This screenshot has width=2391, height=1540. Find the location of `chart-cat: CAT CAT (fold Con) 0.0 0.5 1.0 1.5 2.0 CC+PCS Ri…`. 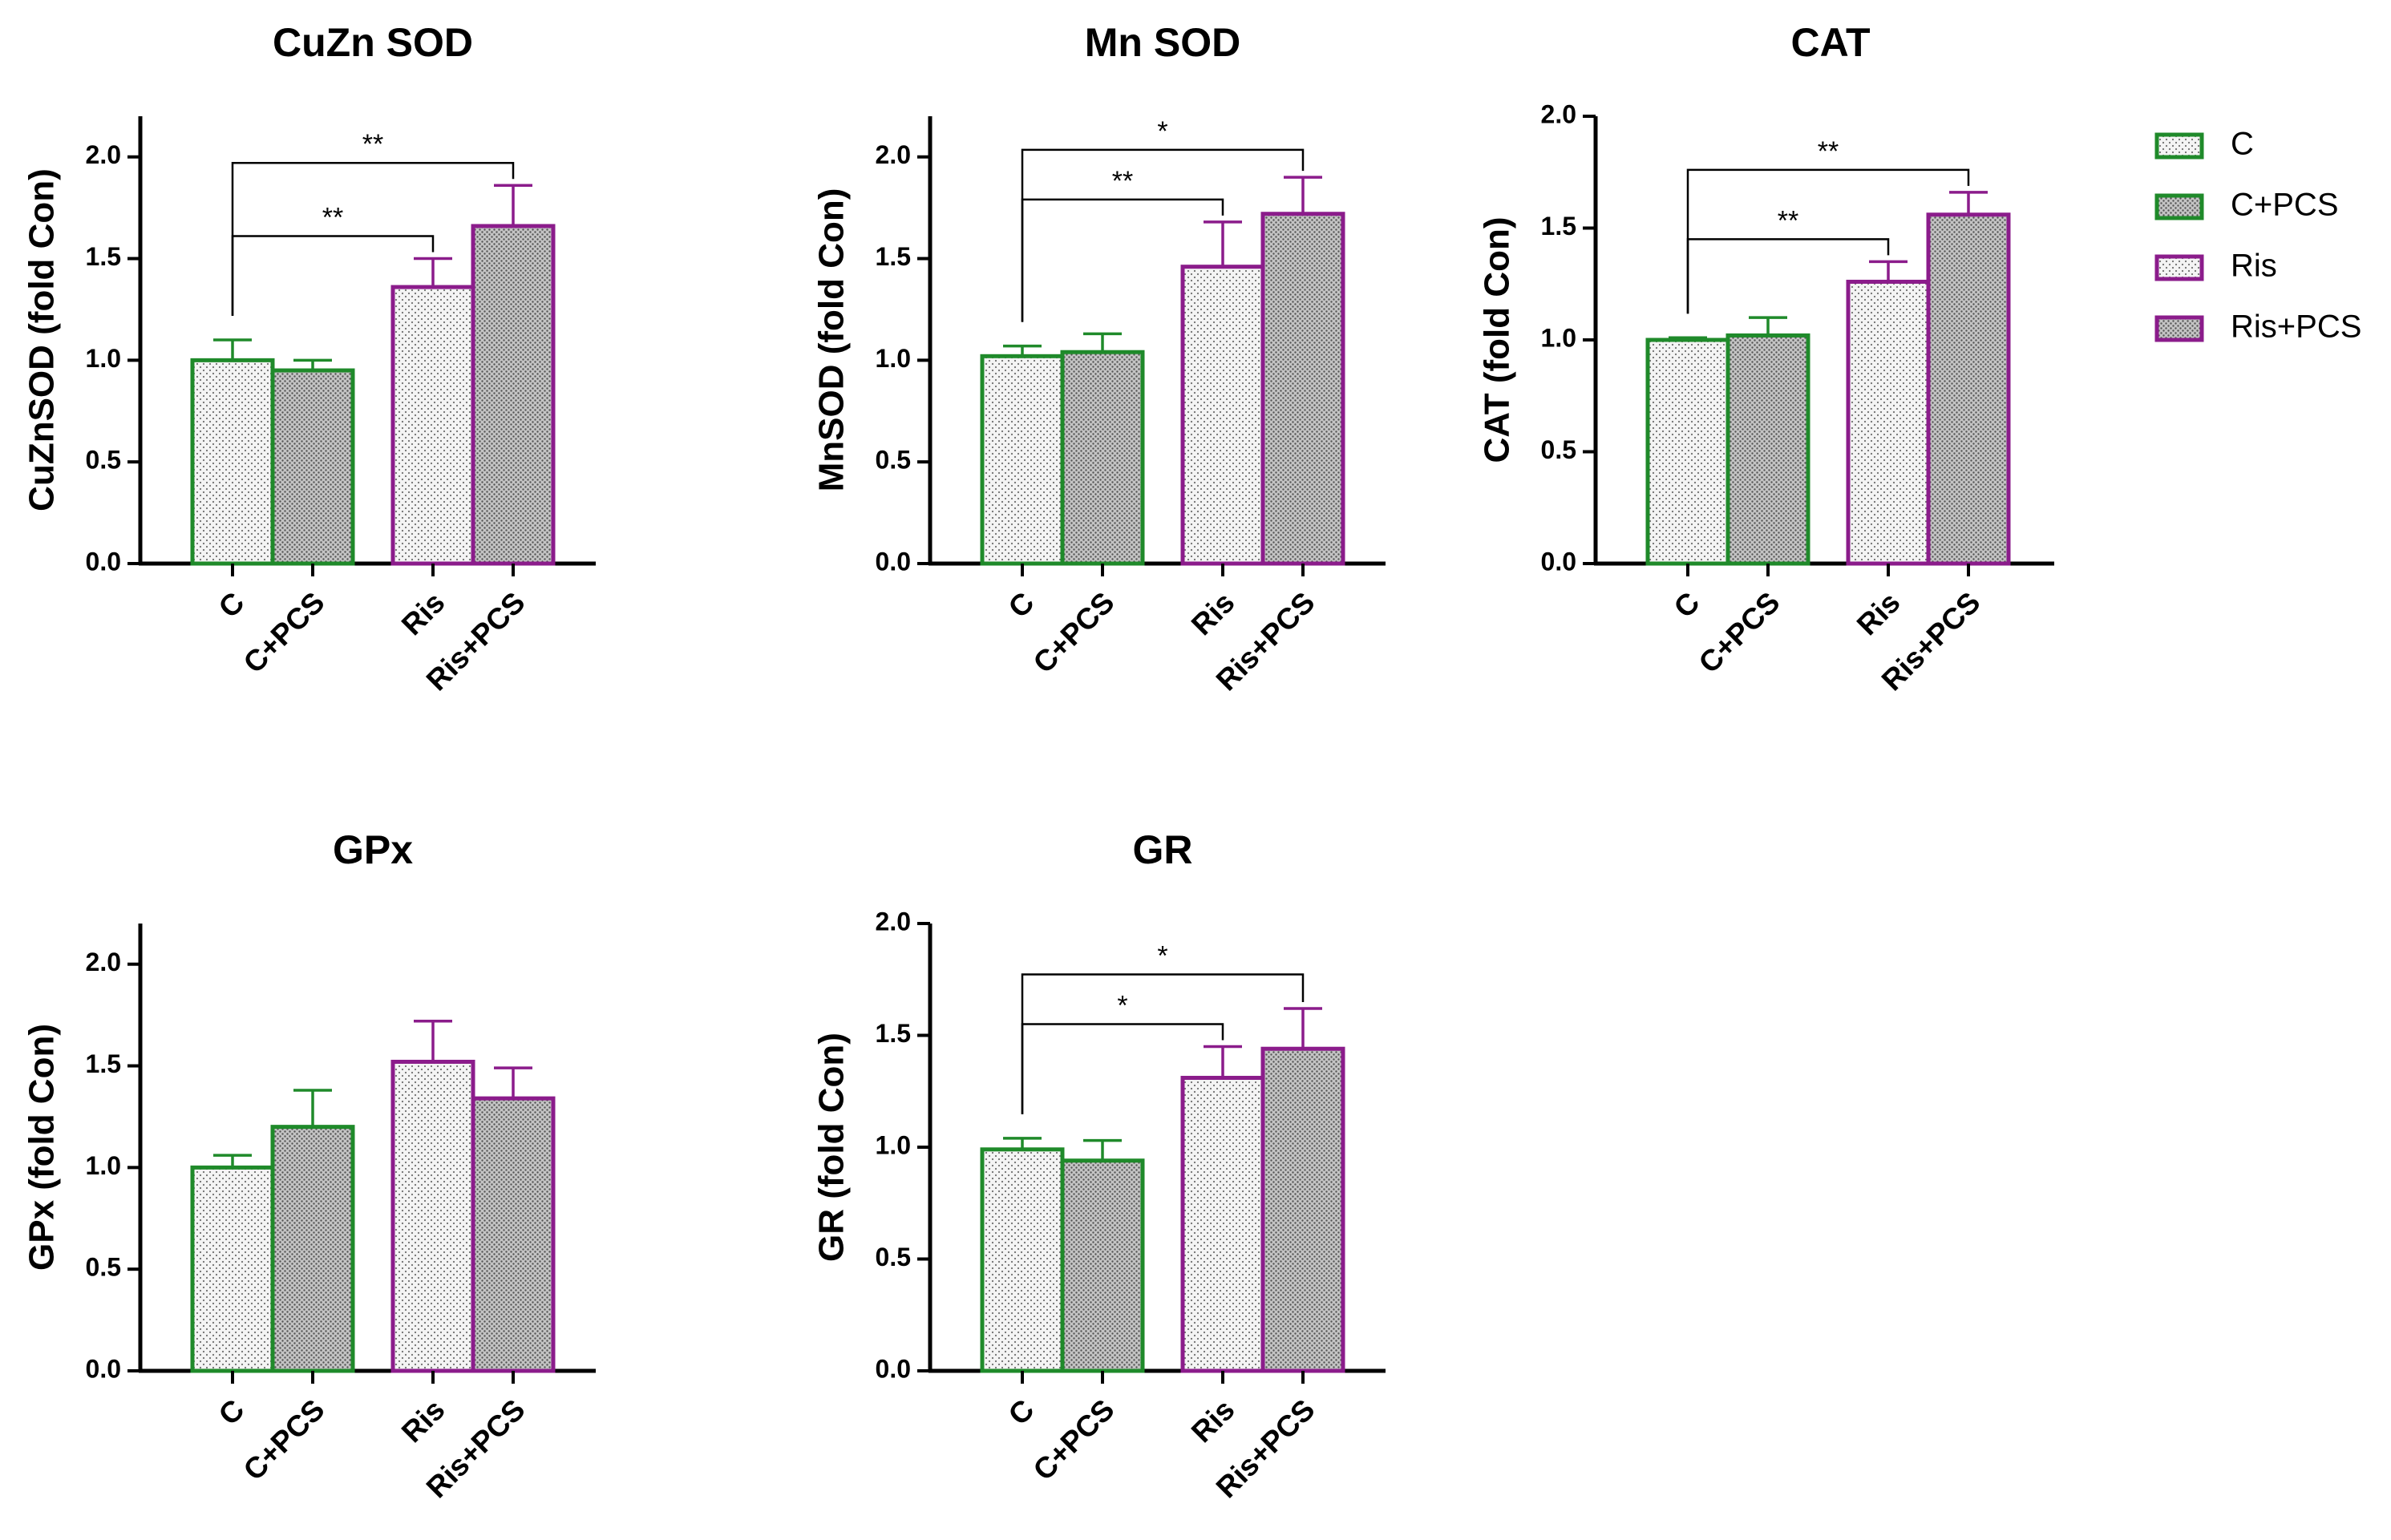

chart-cat: CAT CAT (fold Con) 0.0 0.5 1.0 1.5 2.0 CC+PCS Ri… is located at coordinates (1766, 359).